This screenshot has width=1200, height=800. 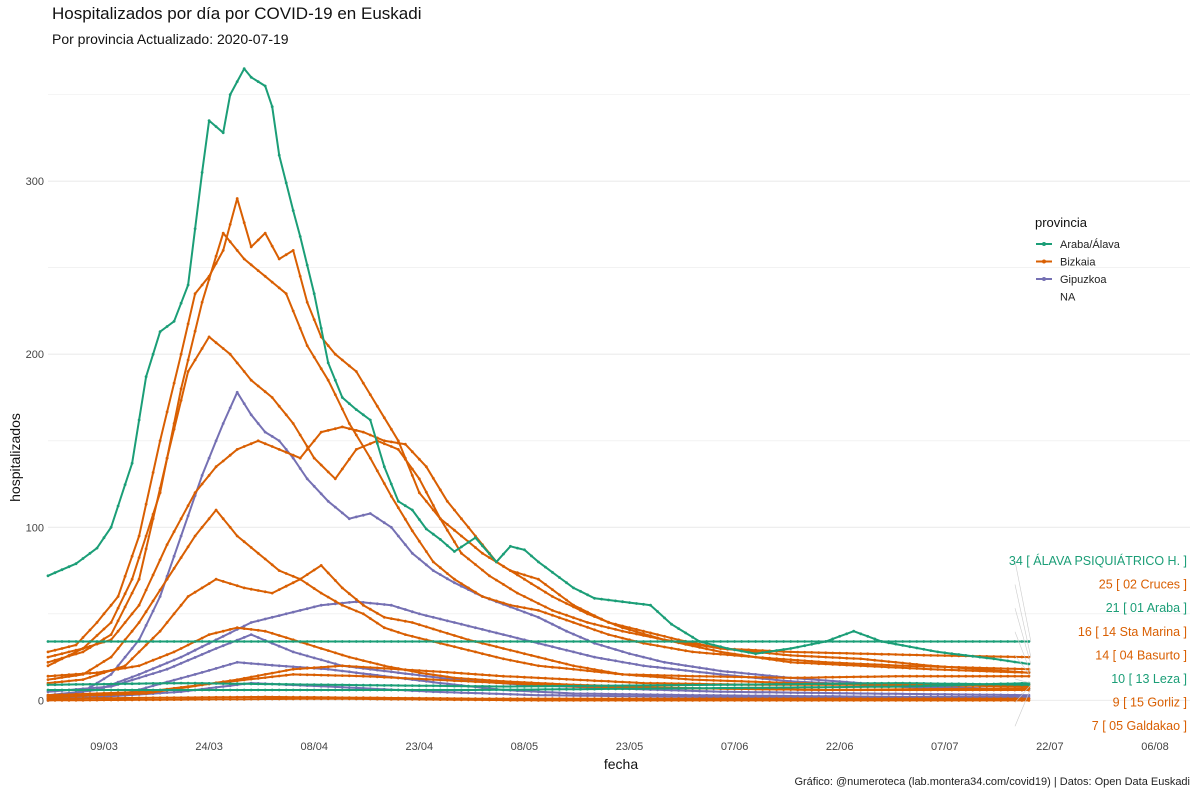 What do you see at coordinates (209, 747) in the screenshot?
I see `x-tick-label: 24/03` at bounding box center [209, 747].